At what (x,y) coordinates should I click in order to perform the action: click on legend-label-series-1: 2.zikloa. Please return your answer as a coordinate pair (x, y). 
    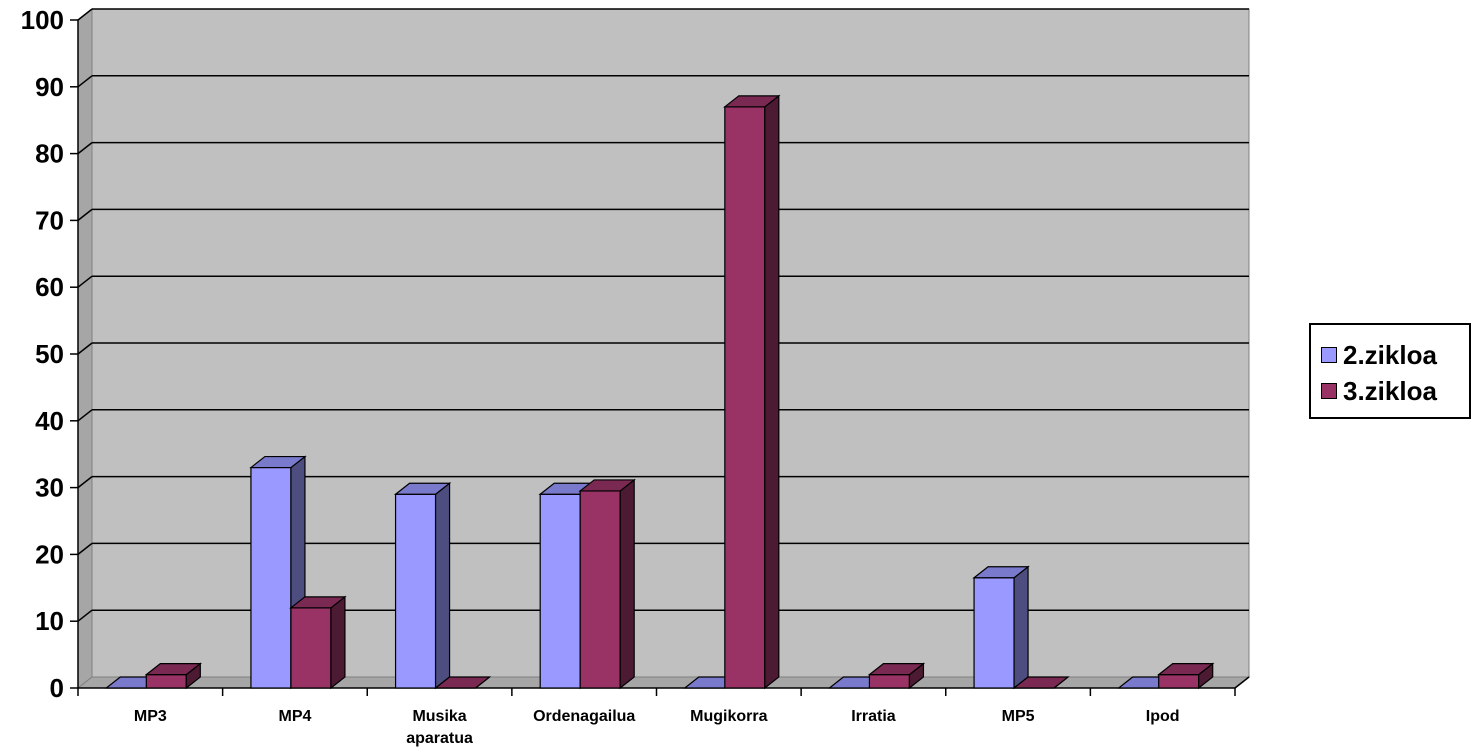
    Looking at the image, I should click on (1390, 354).